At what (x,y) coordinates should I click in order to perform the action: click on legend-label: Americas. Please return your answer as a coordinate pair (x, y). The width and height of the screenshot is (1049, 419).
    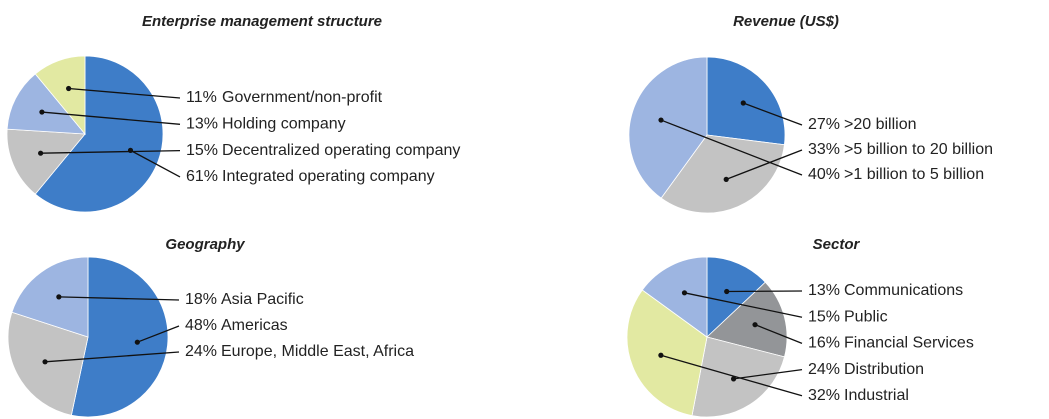
    Looking at the image, I should click on (254, 325).